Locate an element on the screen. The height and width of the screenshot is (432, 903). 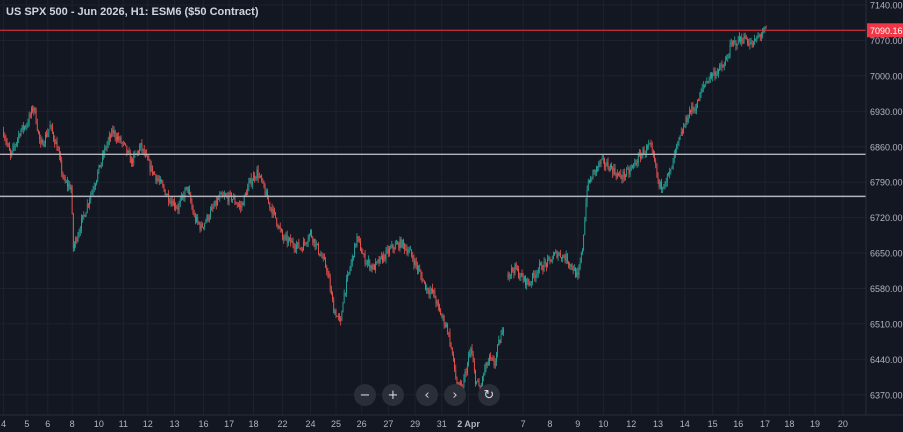
zoom-out-button: − is located at coordinates (365, 395).